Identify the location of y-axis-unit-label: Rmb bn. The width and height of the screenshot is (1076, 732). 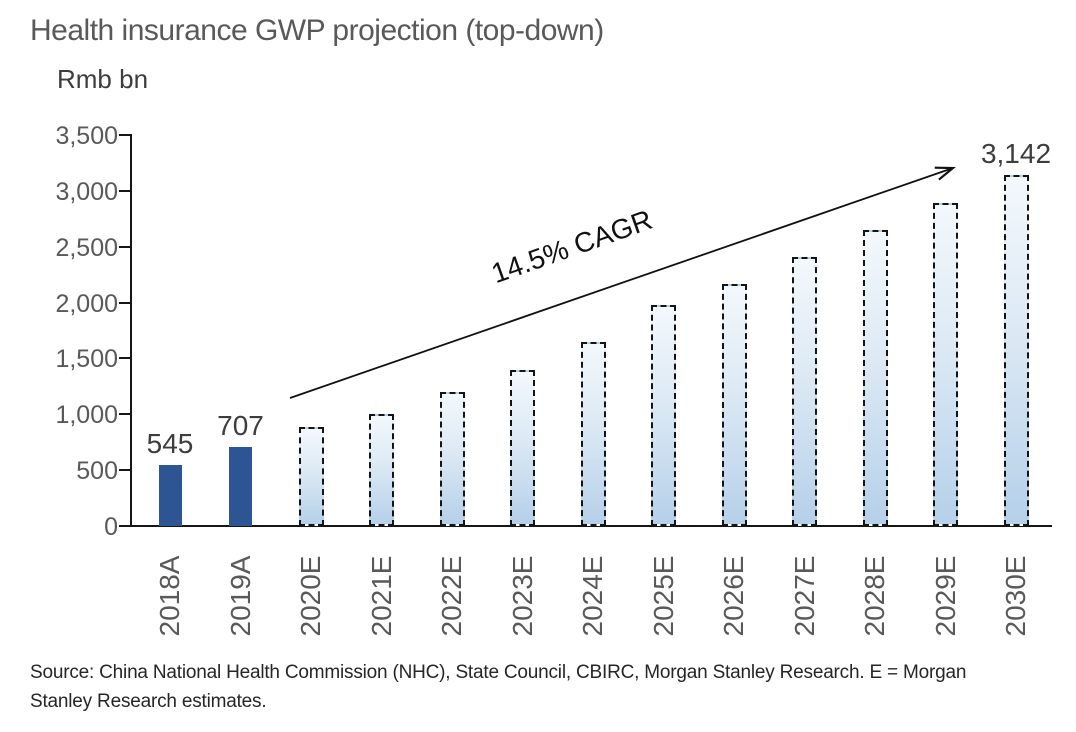
(103, 79).